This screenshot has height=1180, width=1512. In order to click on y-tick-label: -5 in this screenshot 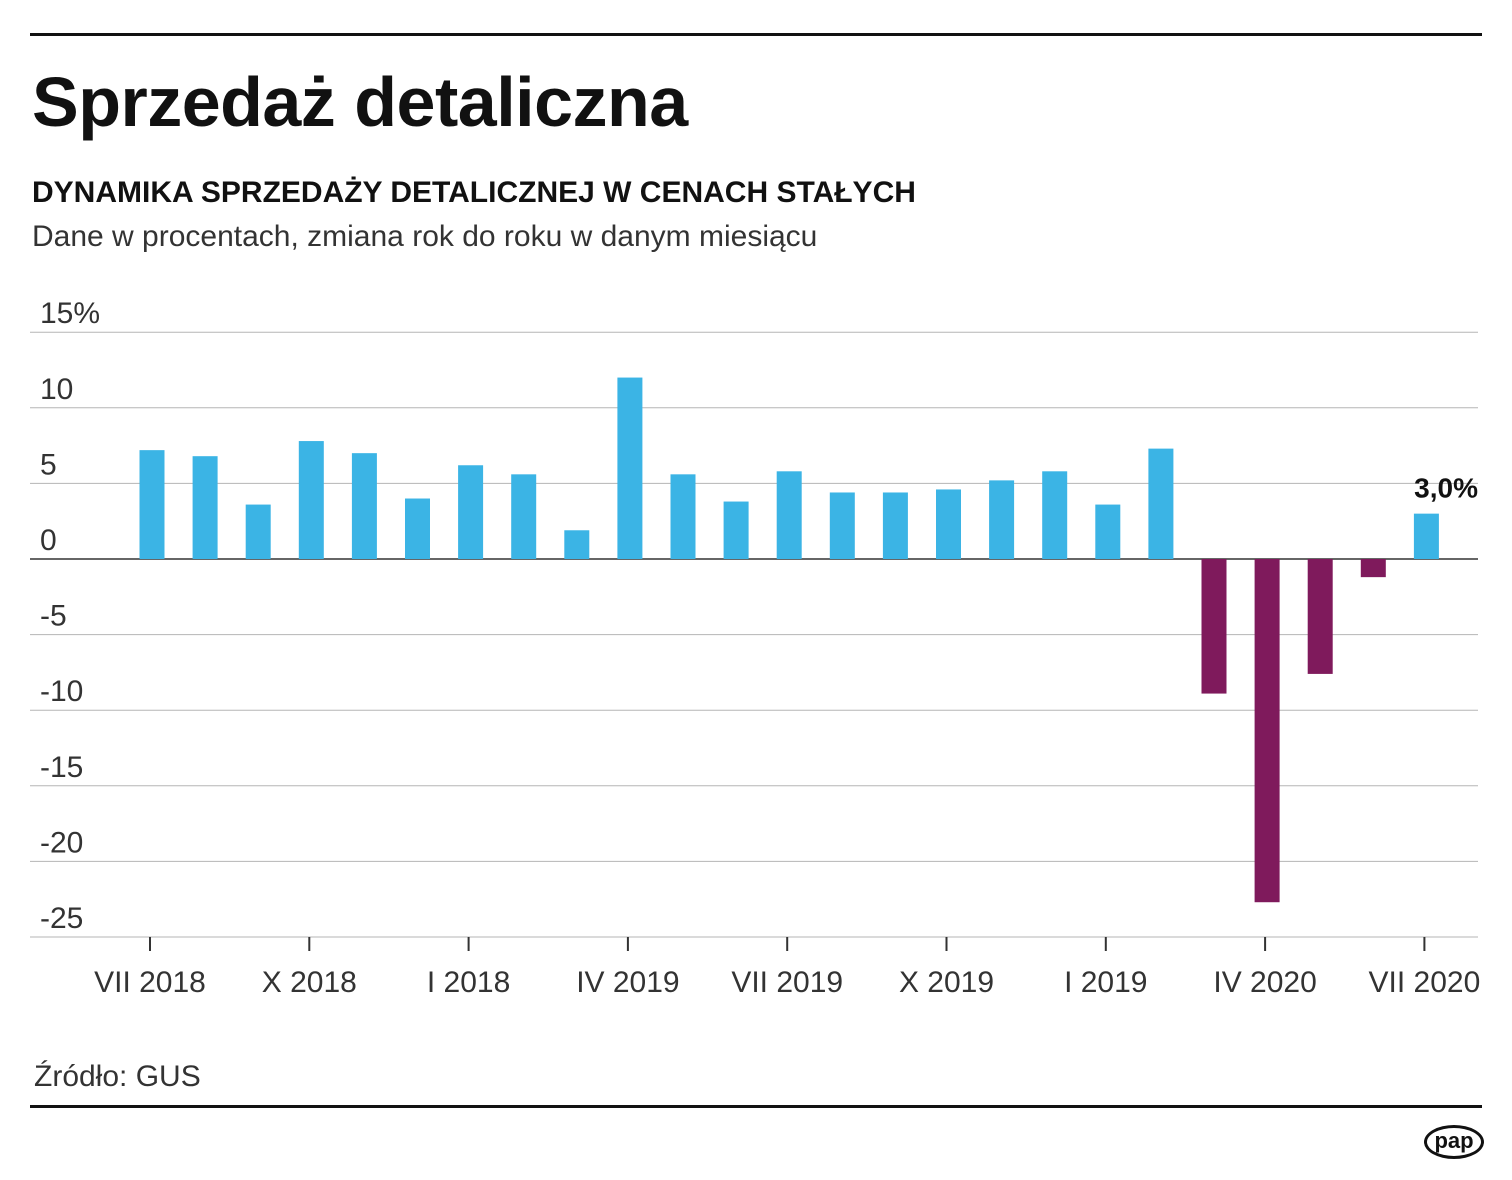, I will do `click(53, 616)`.